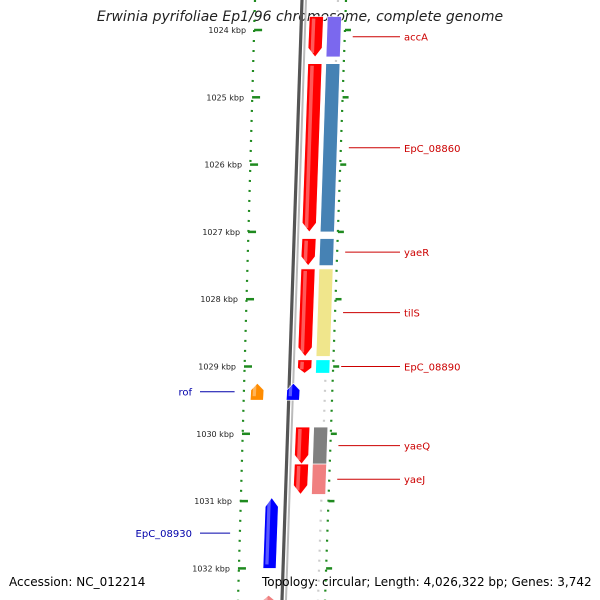 The width and height of the screenshot is (600, 600). Describe the element at coordinates (223, 165) in the screenshot. I see `scale-label-1026: 1026 kbp` at that location.